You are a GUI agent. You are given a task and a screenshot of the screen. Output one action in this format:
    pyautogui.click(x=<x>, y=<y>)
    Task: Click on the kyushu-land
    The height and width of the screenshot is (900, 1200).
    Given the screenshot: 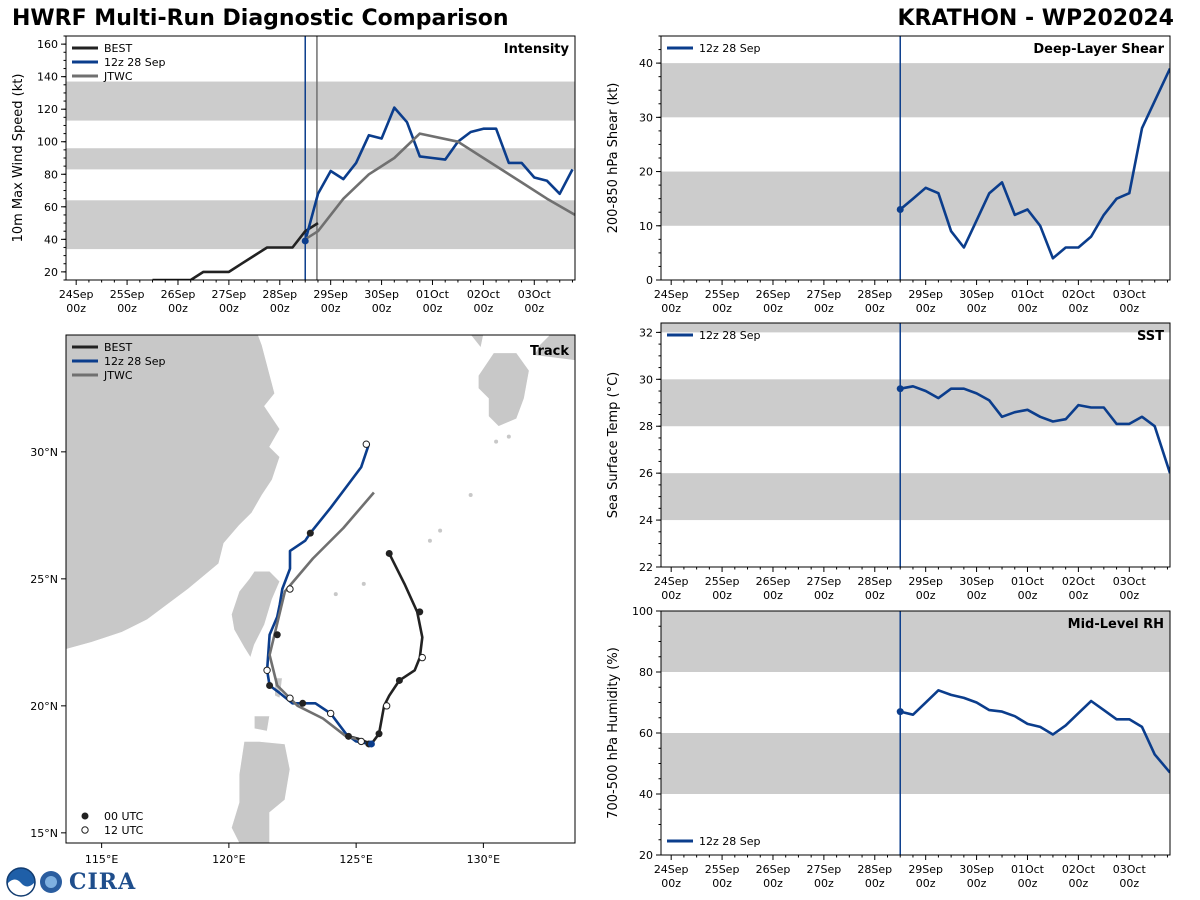 What is the action you would take?
    pyautogui.click(x=503, y=389)
    